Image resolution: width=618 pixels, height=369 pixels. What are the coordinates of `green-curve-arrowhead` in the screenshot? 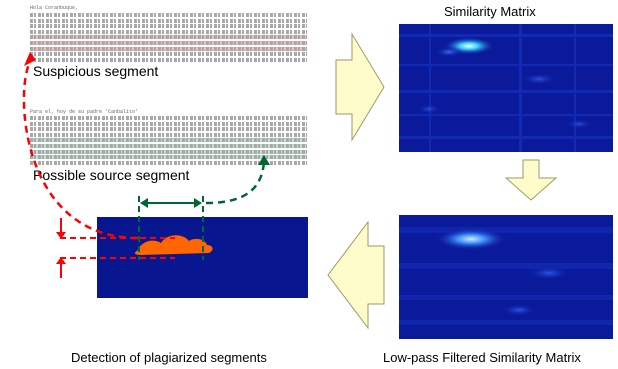 It's located at (264, 160).